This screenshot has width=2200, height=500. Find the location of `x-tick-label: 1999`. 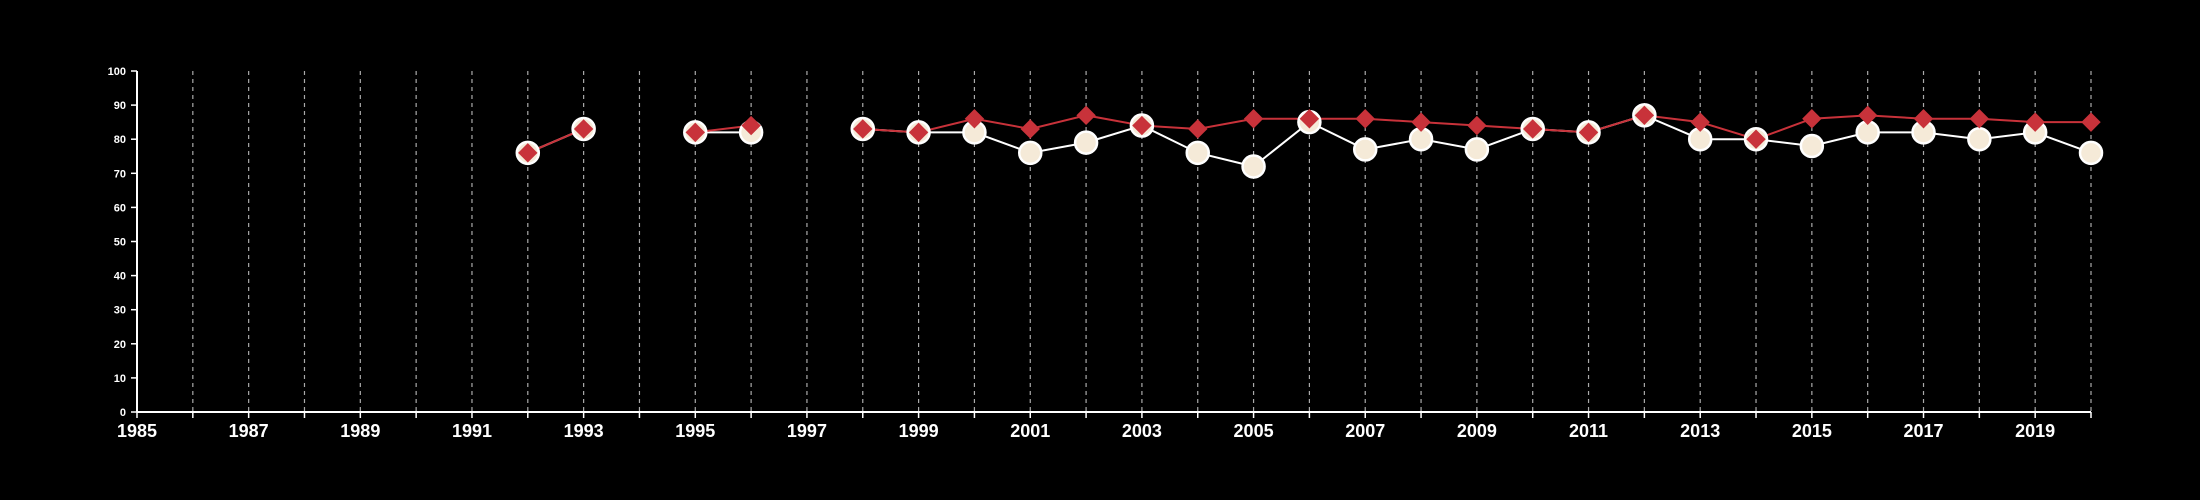

x-tick-label: 1999 is located at coordinates (919, 431).